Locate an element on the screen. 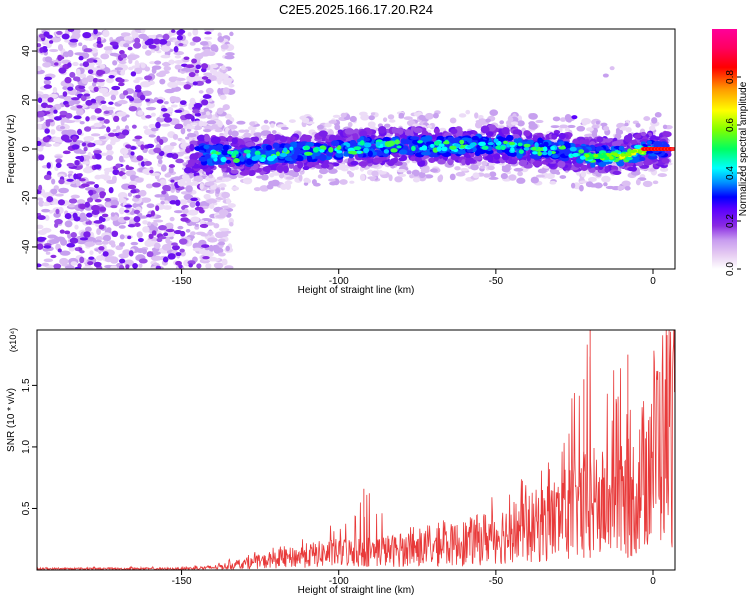 Image resolution: width=750 pixels, height=605 pixels. colorbar-tick-label: 0.4 is located at coordinates (730, 173).